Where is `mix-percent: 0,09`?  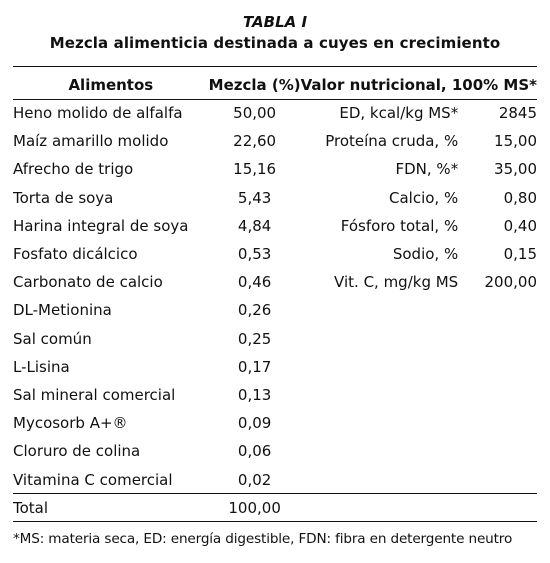
mix-percent: 0,09 is located at coordinates (254, 423).